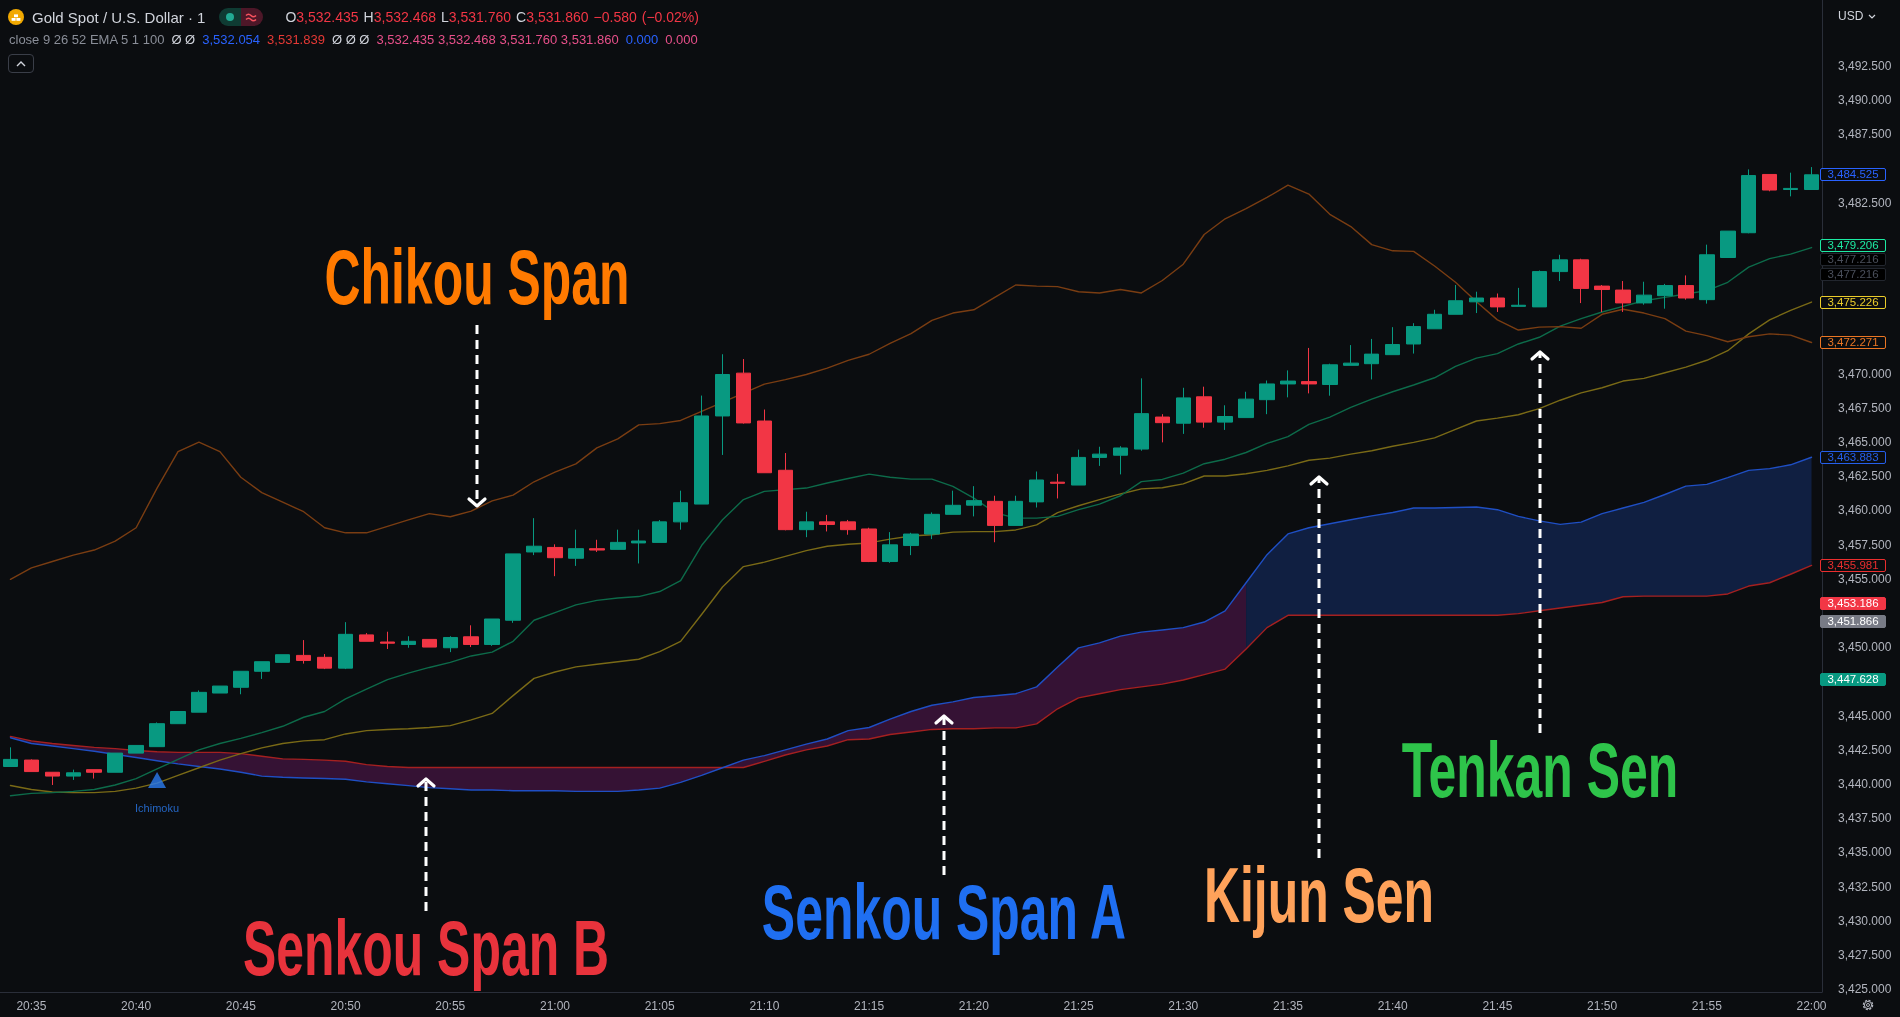  Describe the element at coordinates (1319, 895) in the screenshot. I see `annotation: Kijun Sen` at that location.